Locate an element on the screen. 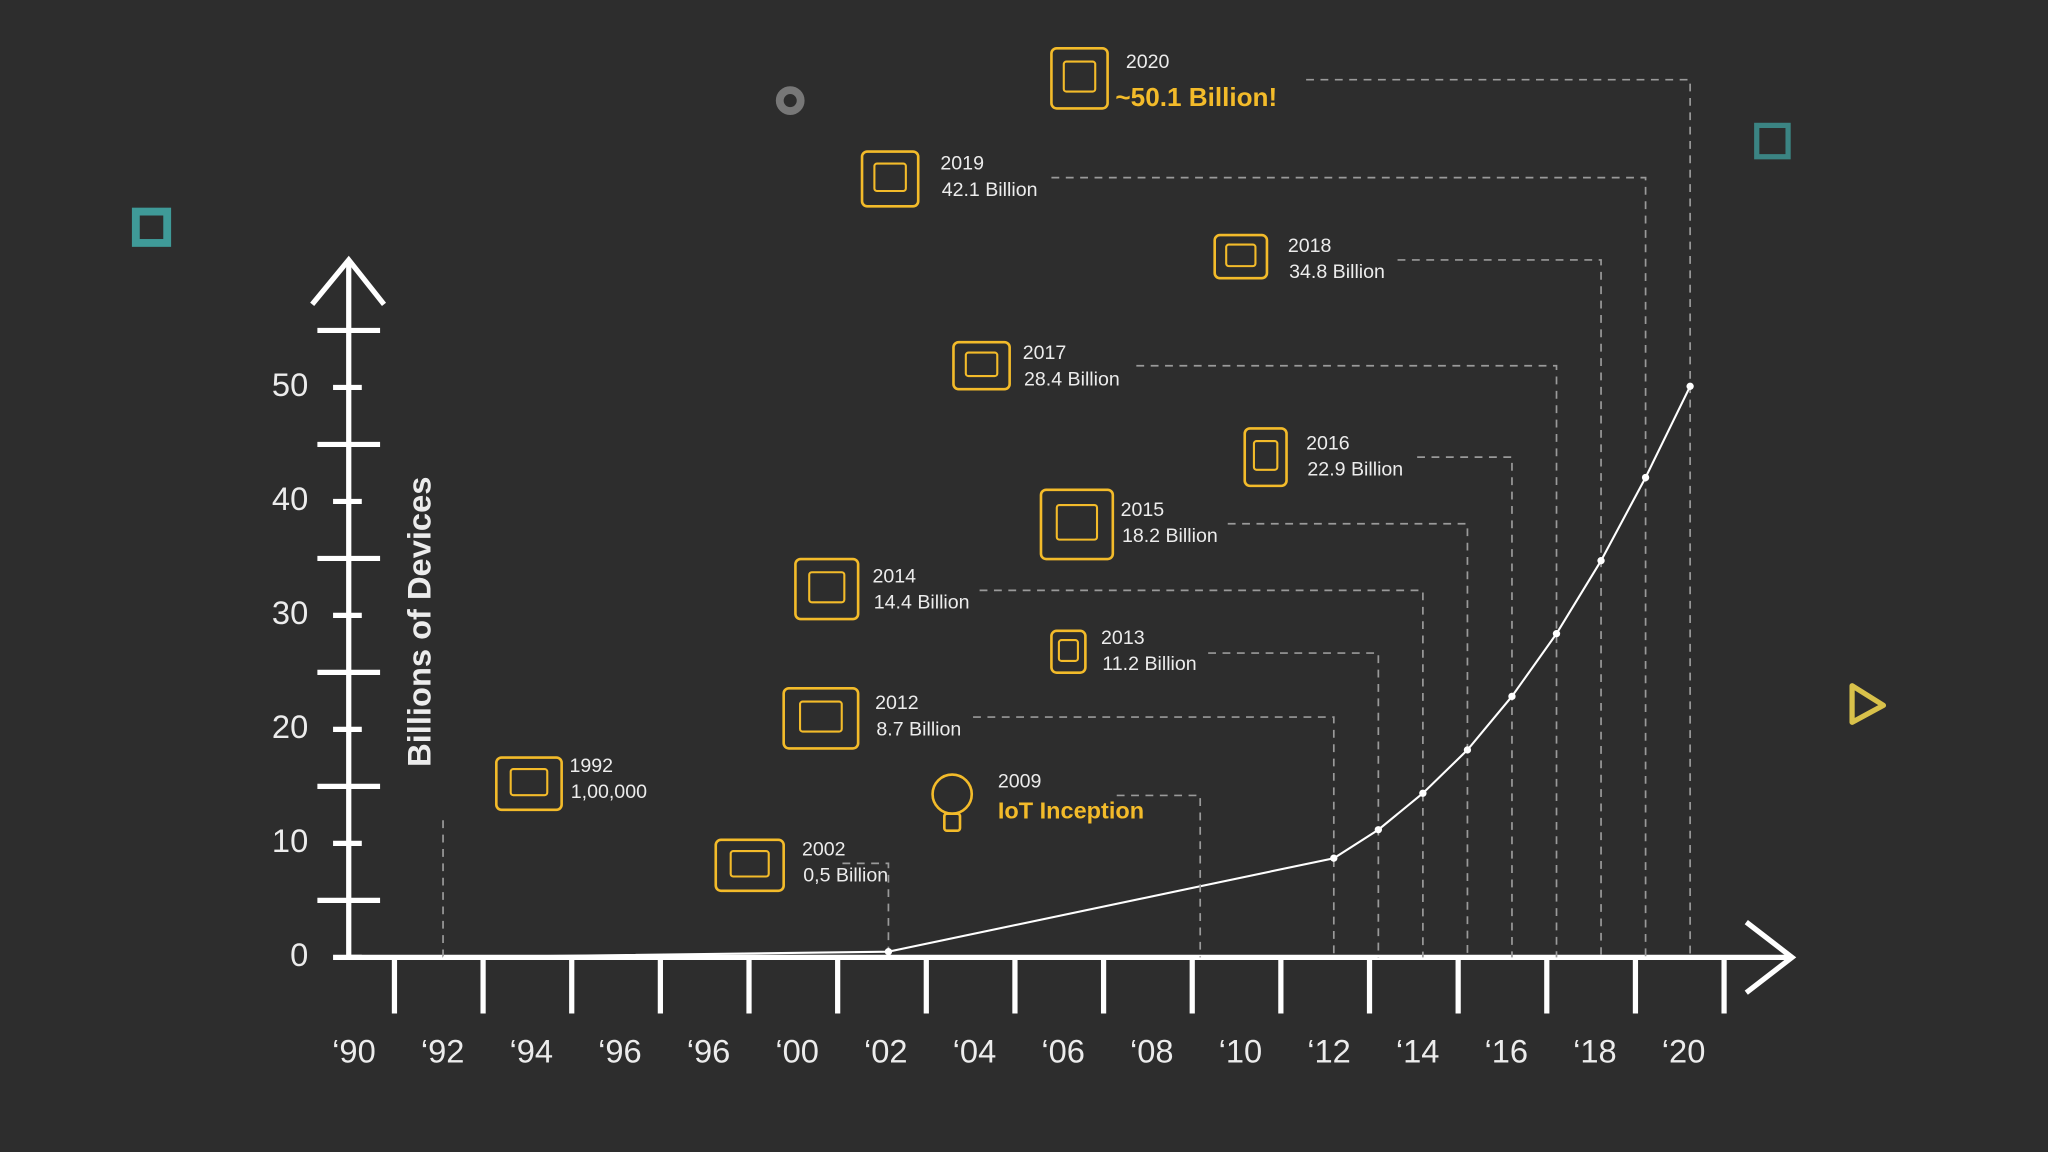 This screenshot has width=2048, height=1152. point-year: 2017 is located at coordinates (1045, 353).